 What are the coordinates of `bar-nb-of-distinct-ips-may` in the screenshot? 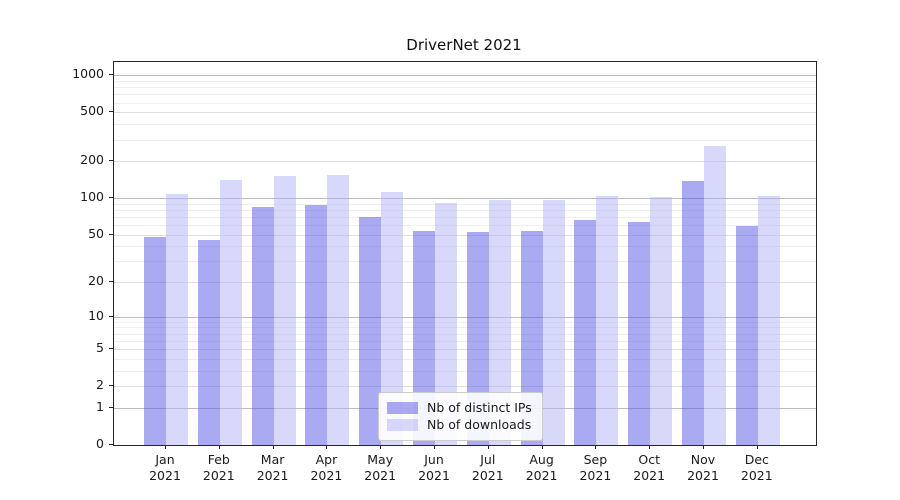 It's located at (370, 330).